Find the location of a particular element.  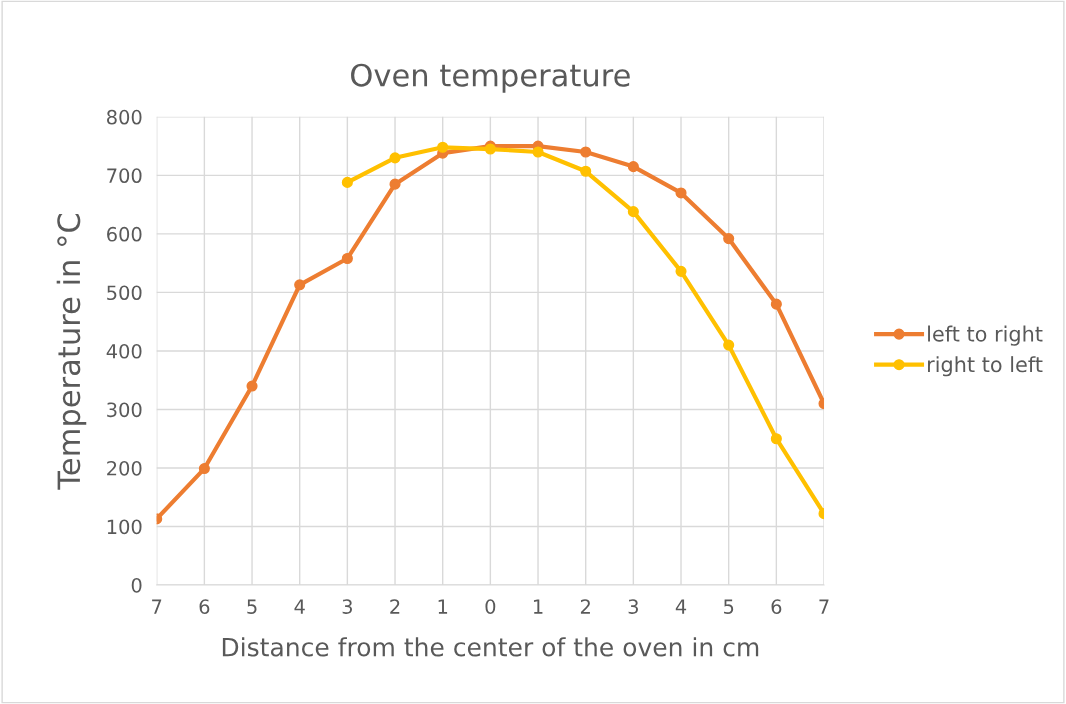

legend-label: left to right is located at coordinates (985, 335).